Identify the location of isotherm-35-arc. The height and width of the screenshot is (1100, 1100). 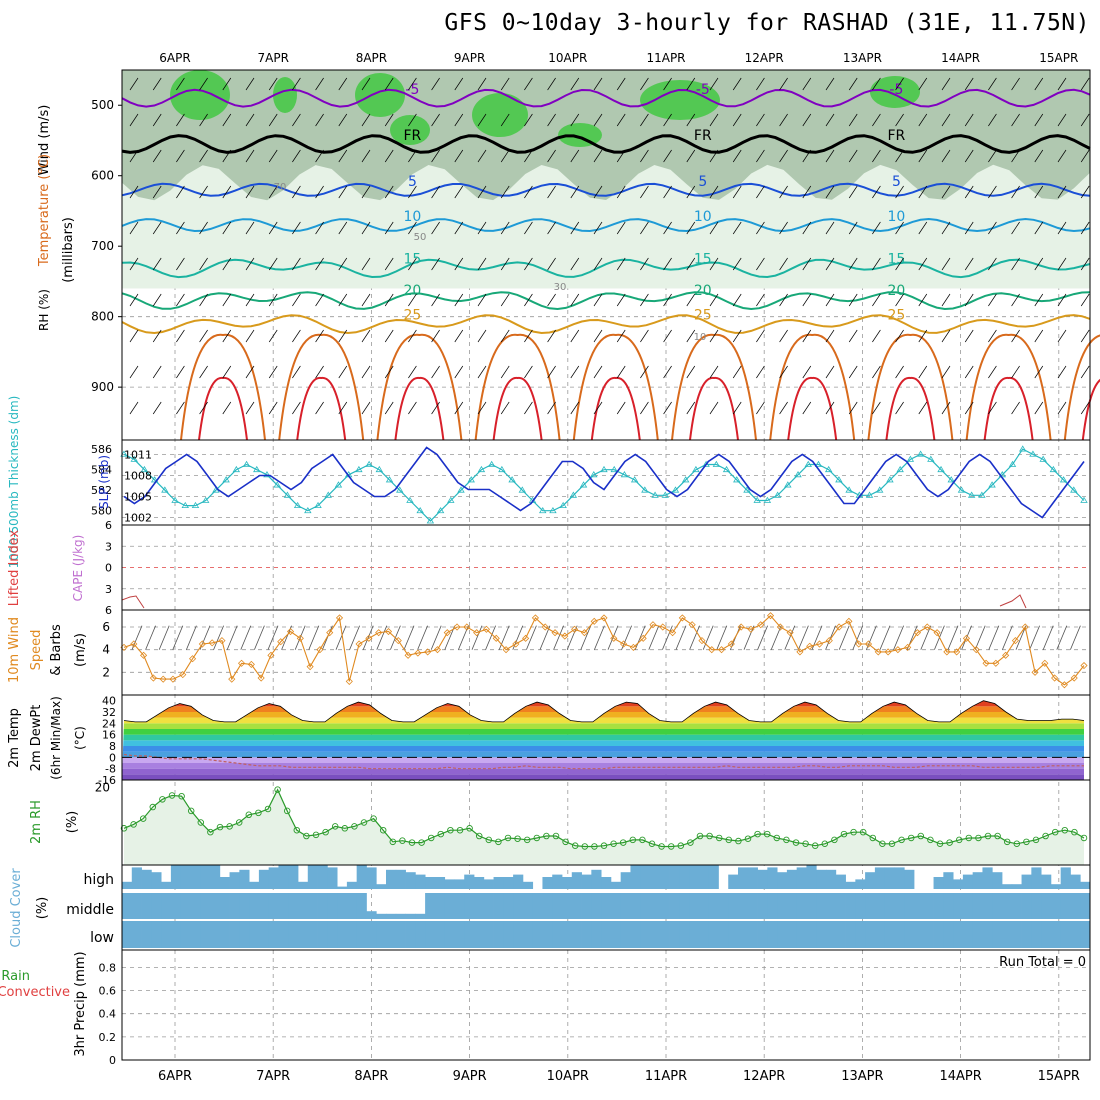
(1090, 409).